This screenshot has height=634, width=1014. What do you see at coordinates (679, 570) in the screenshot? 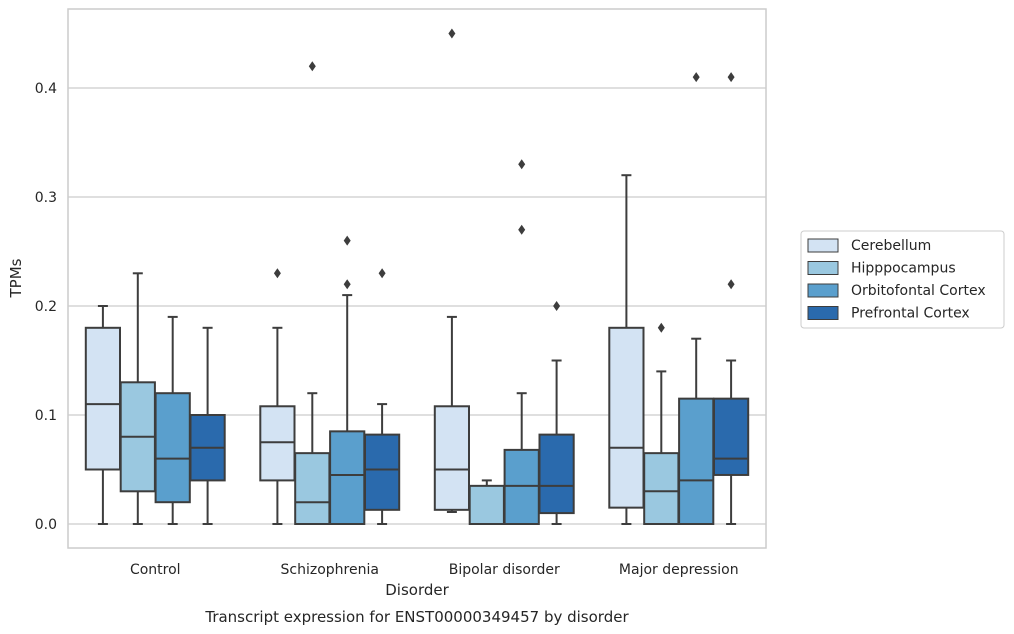
I see `x-tick-label: Major depression` at bounding box center [679, 570].